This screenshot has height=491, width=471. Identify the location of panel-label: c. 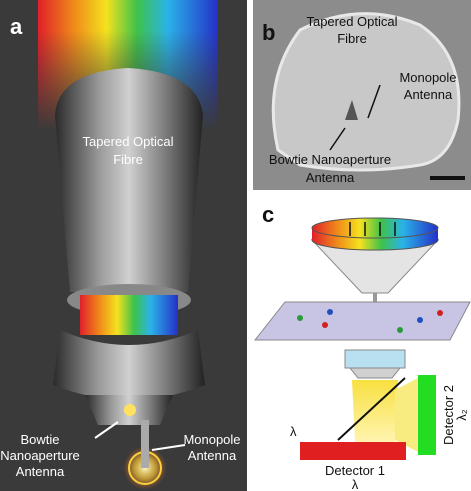
(268, 214).